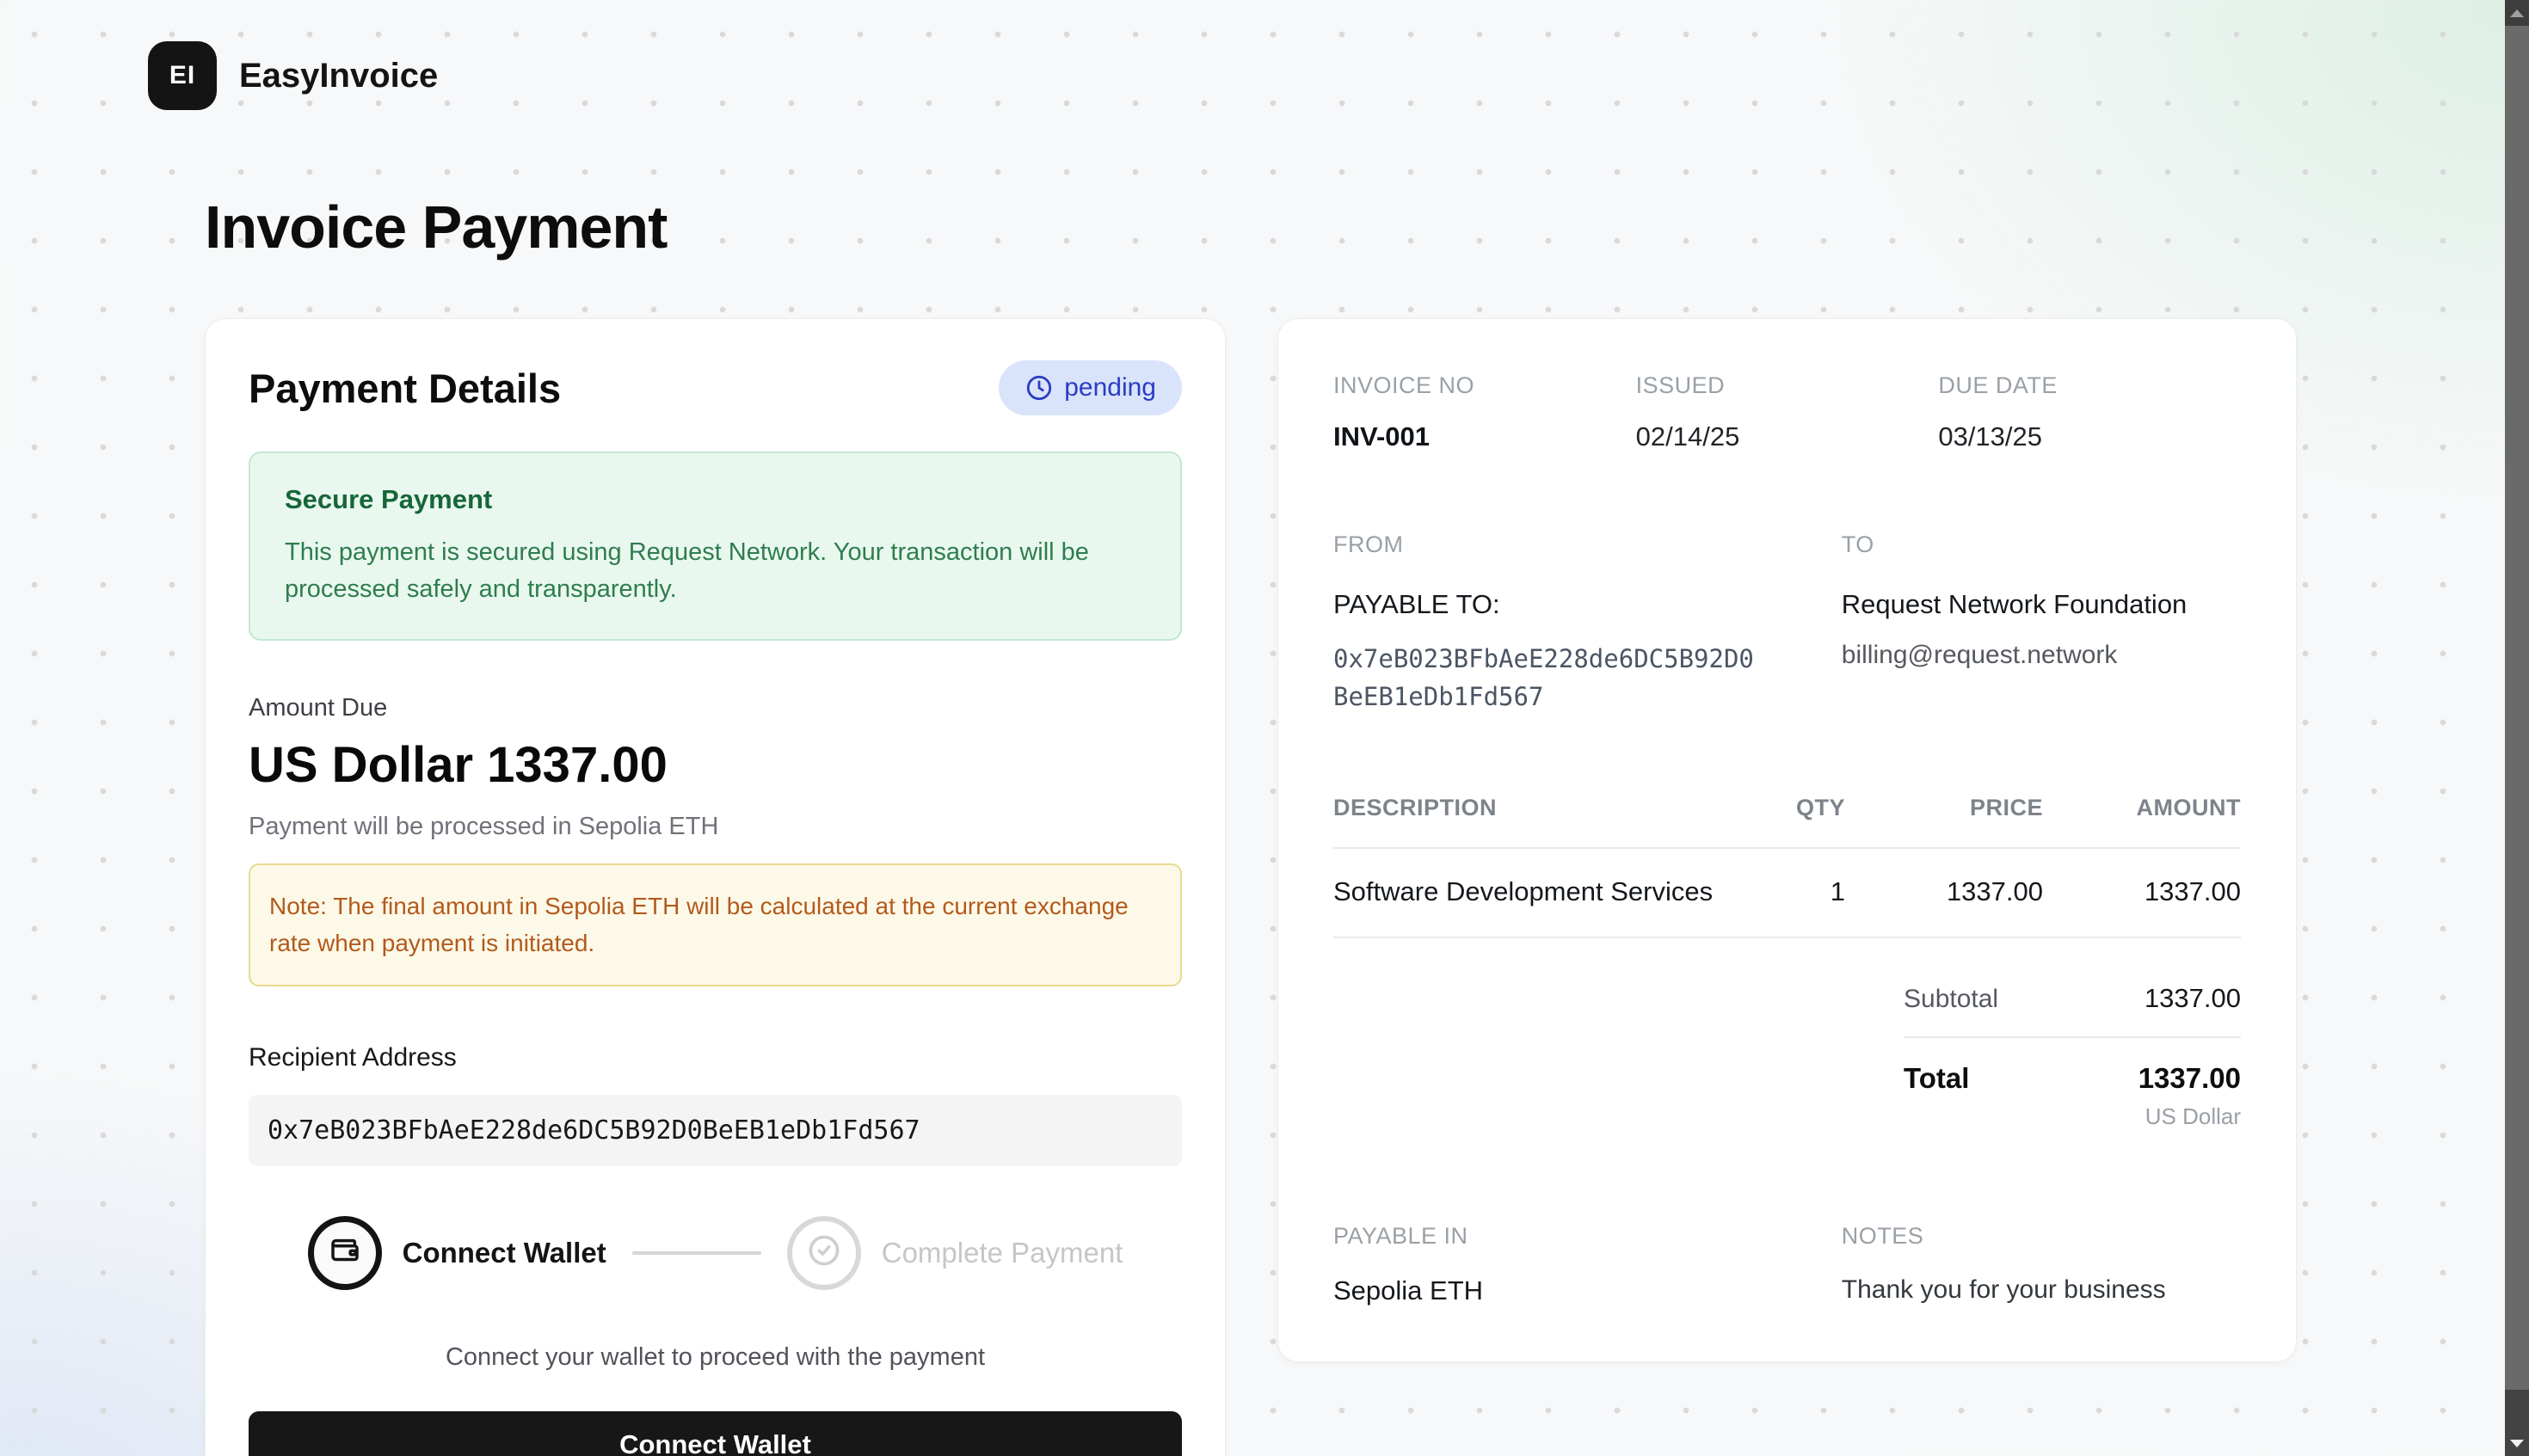 This screenshot has width=2529, height=1456. I want to click on wallet-icon, so click(345, 1253).